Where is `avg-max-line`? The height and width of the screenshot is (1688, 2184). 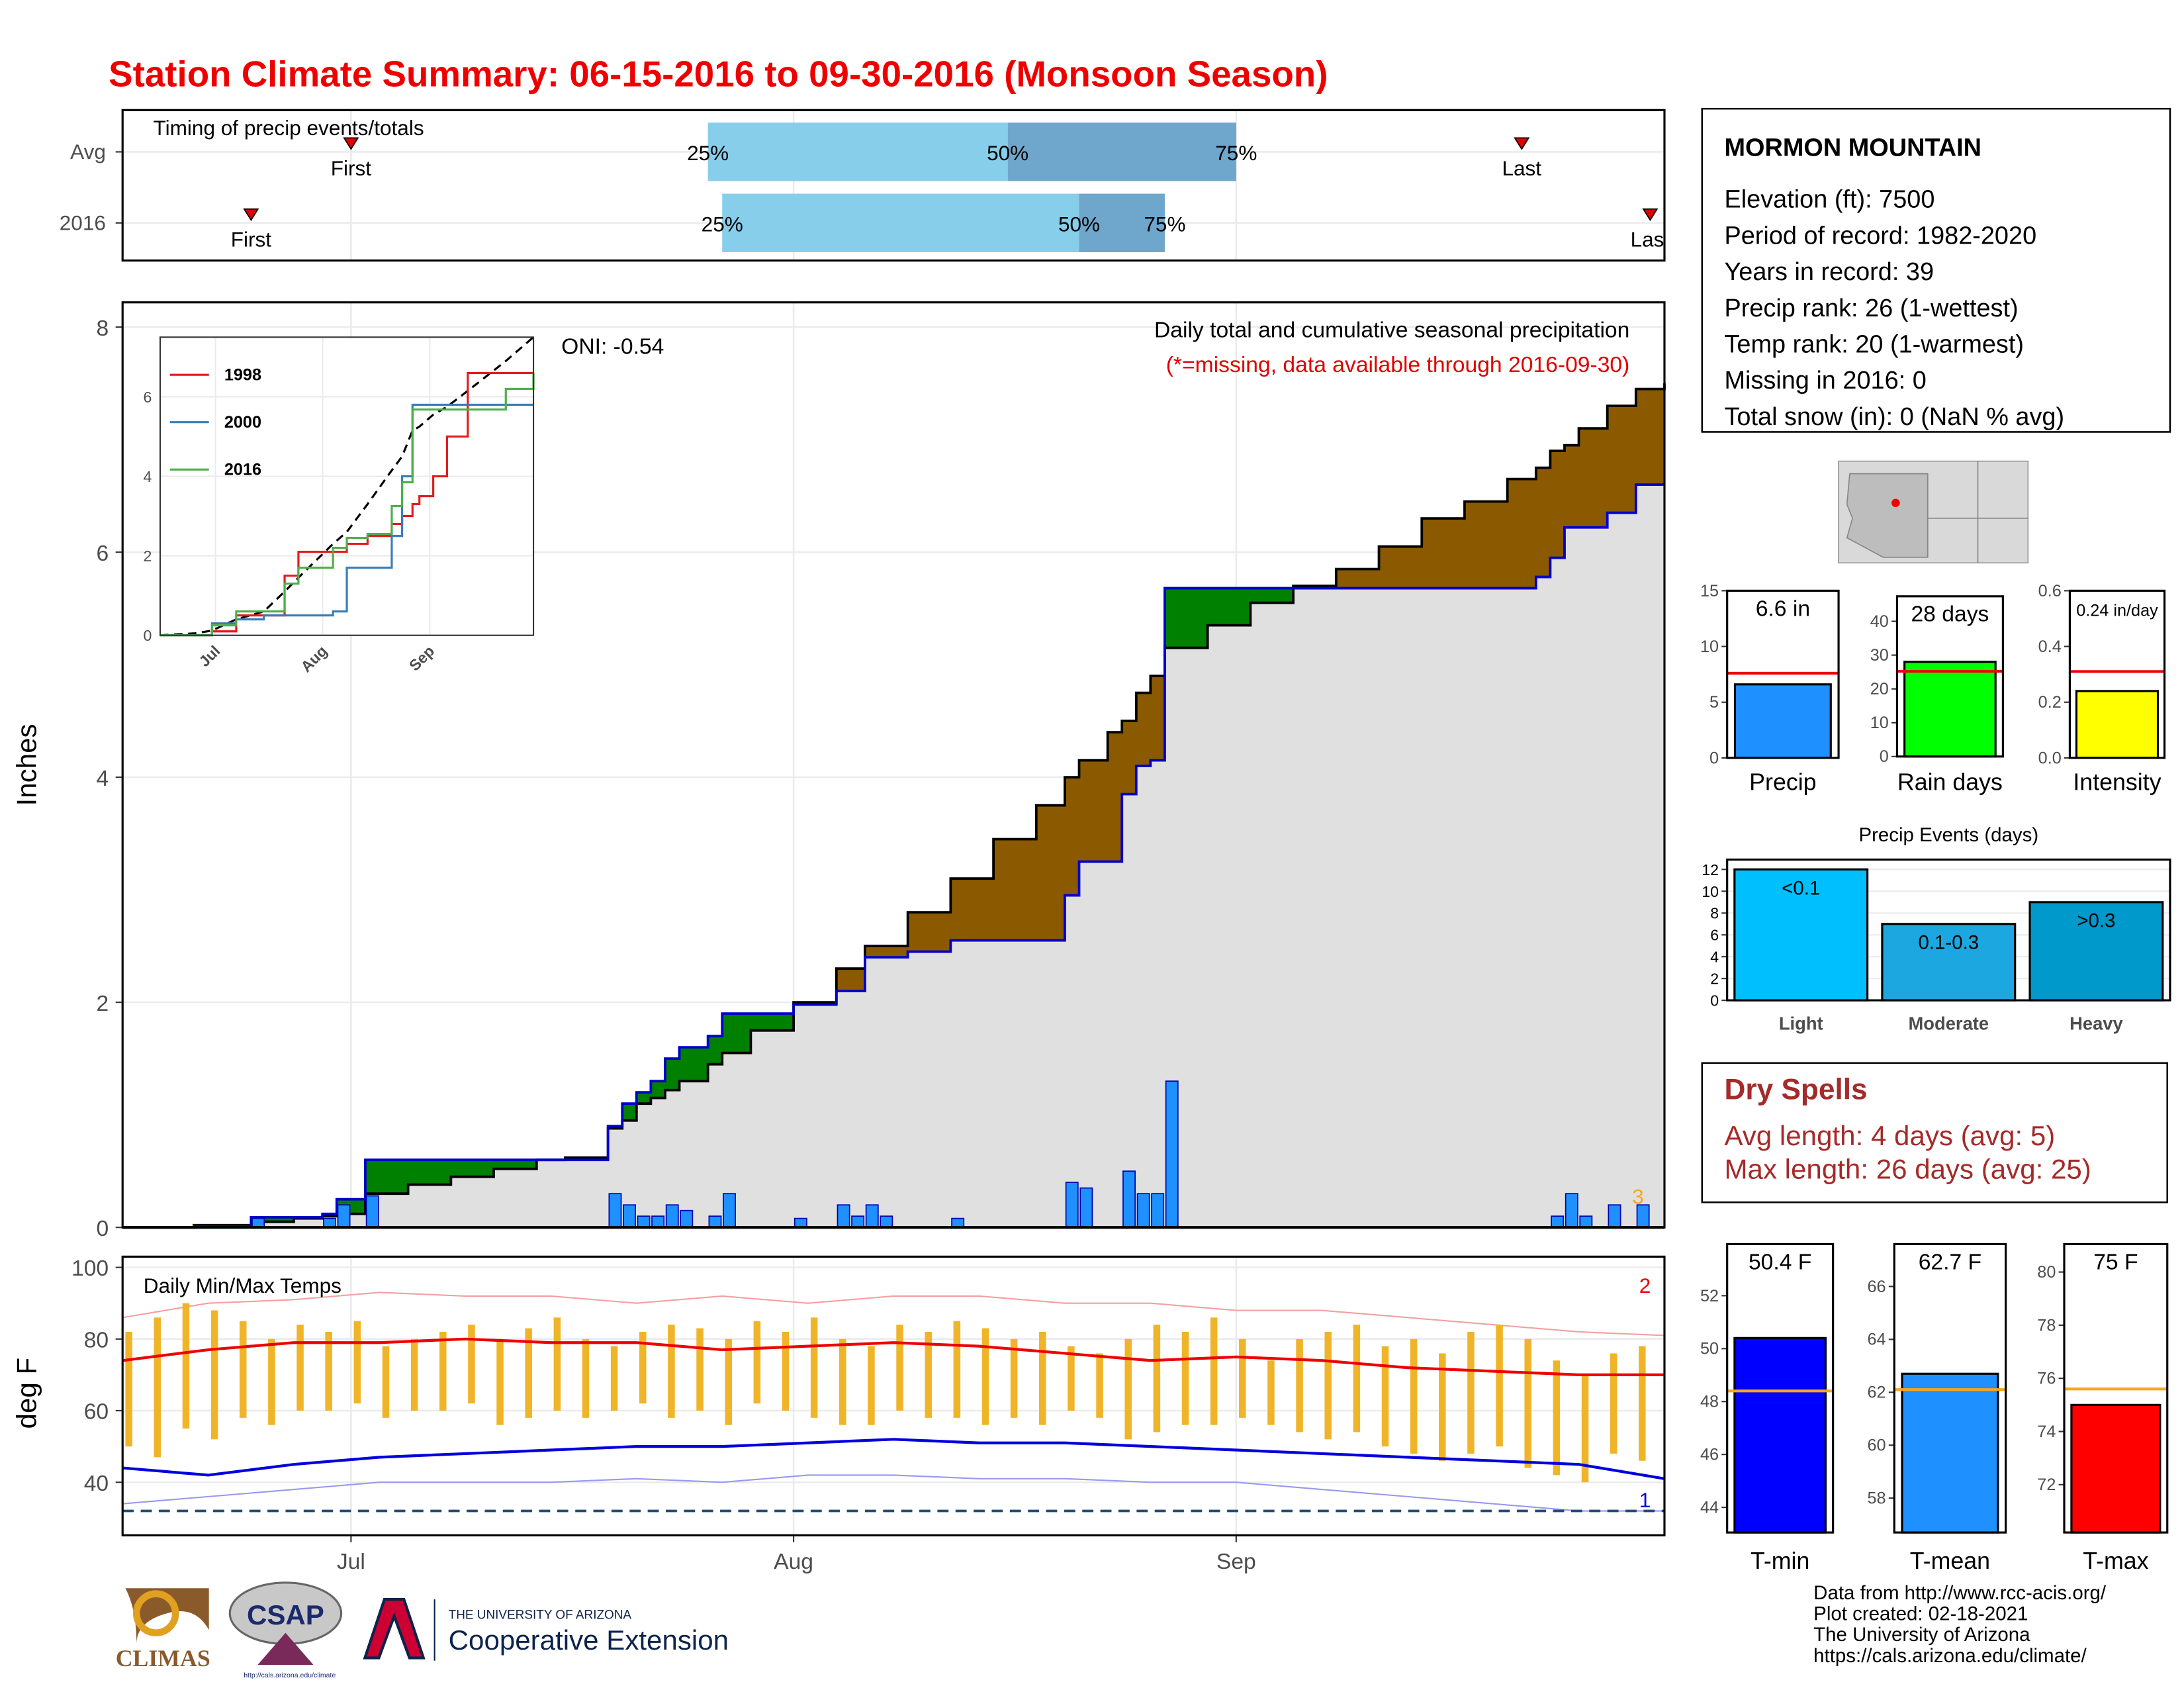
avg-max-line is located at coordinates (893, 1357).